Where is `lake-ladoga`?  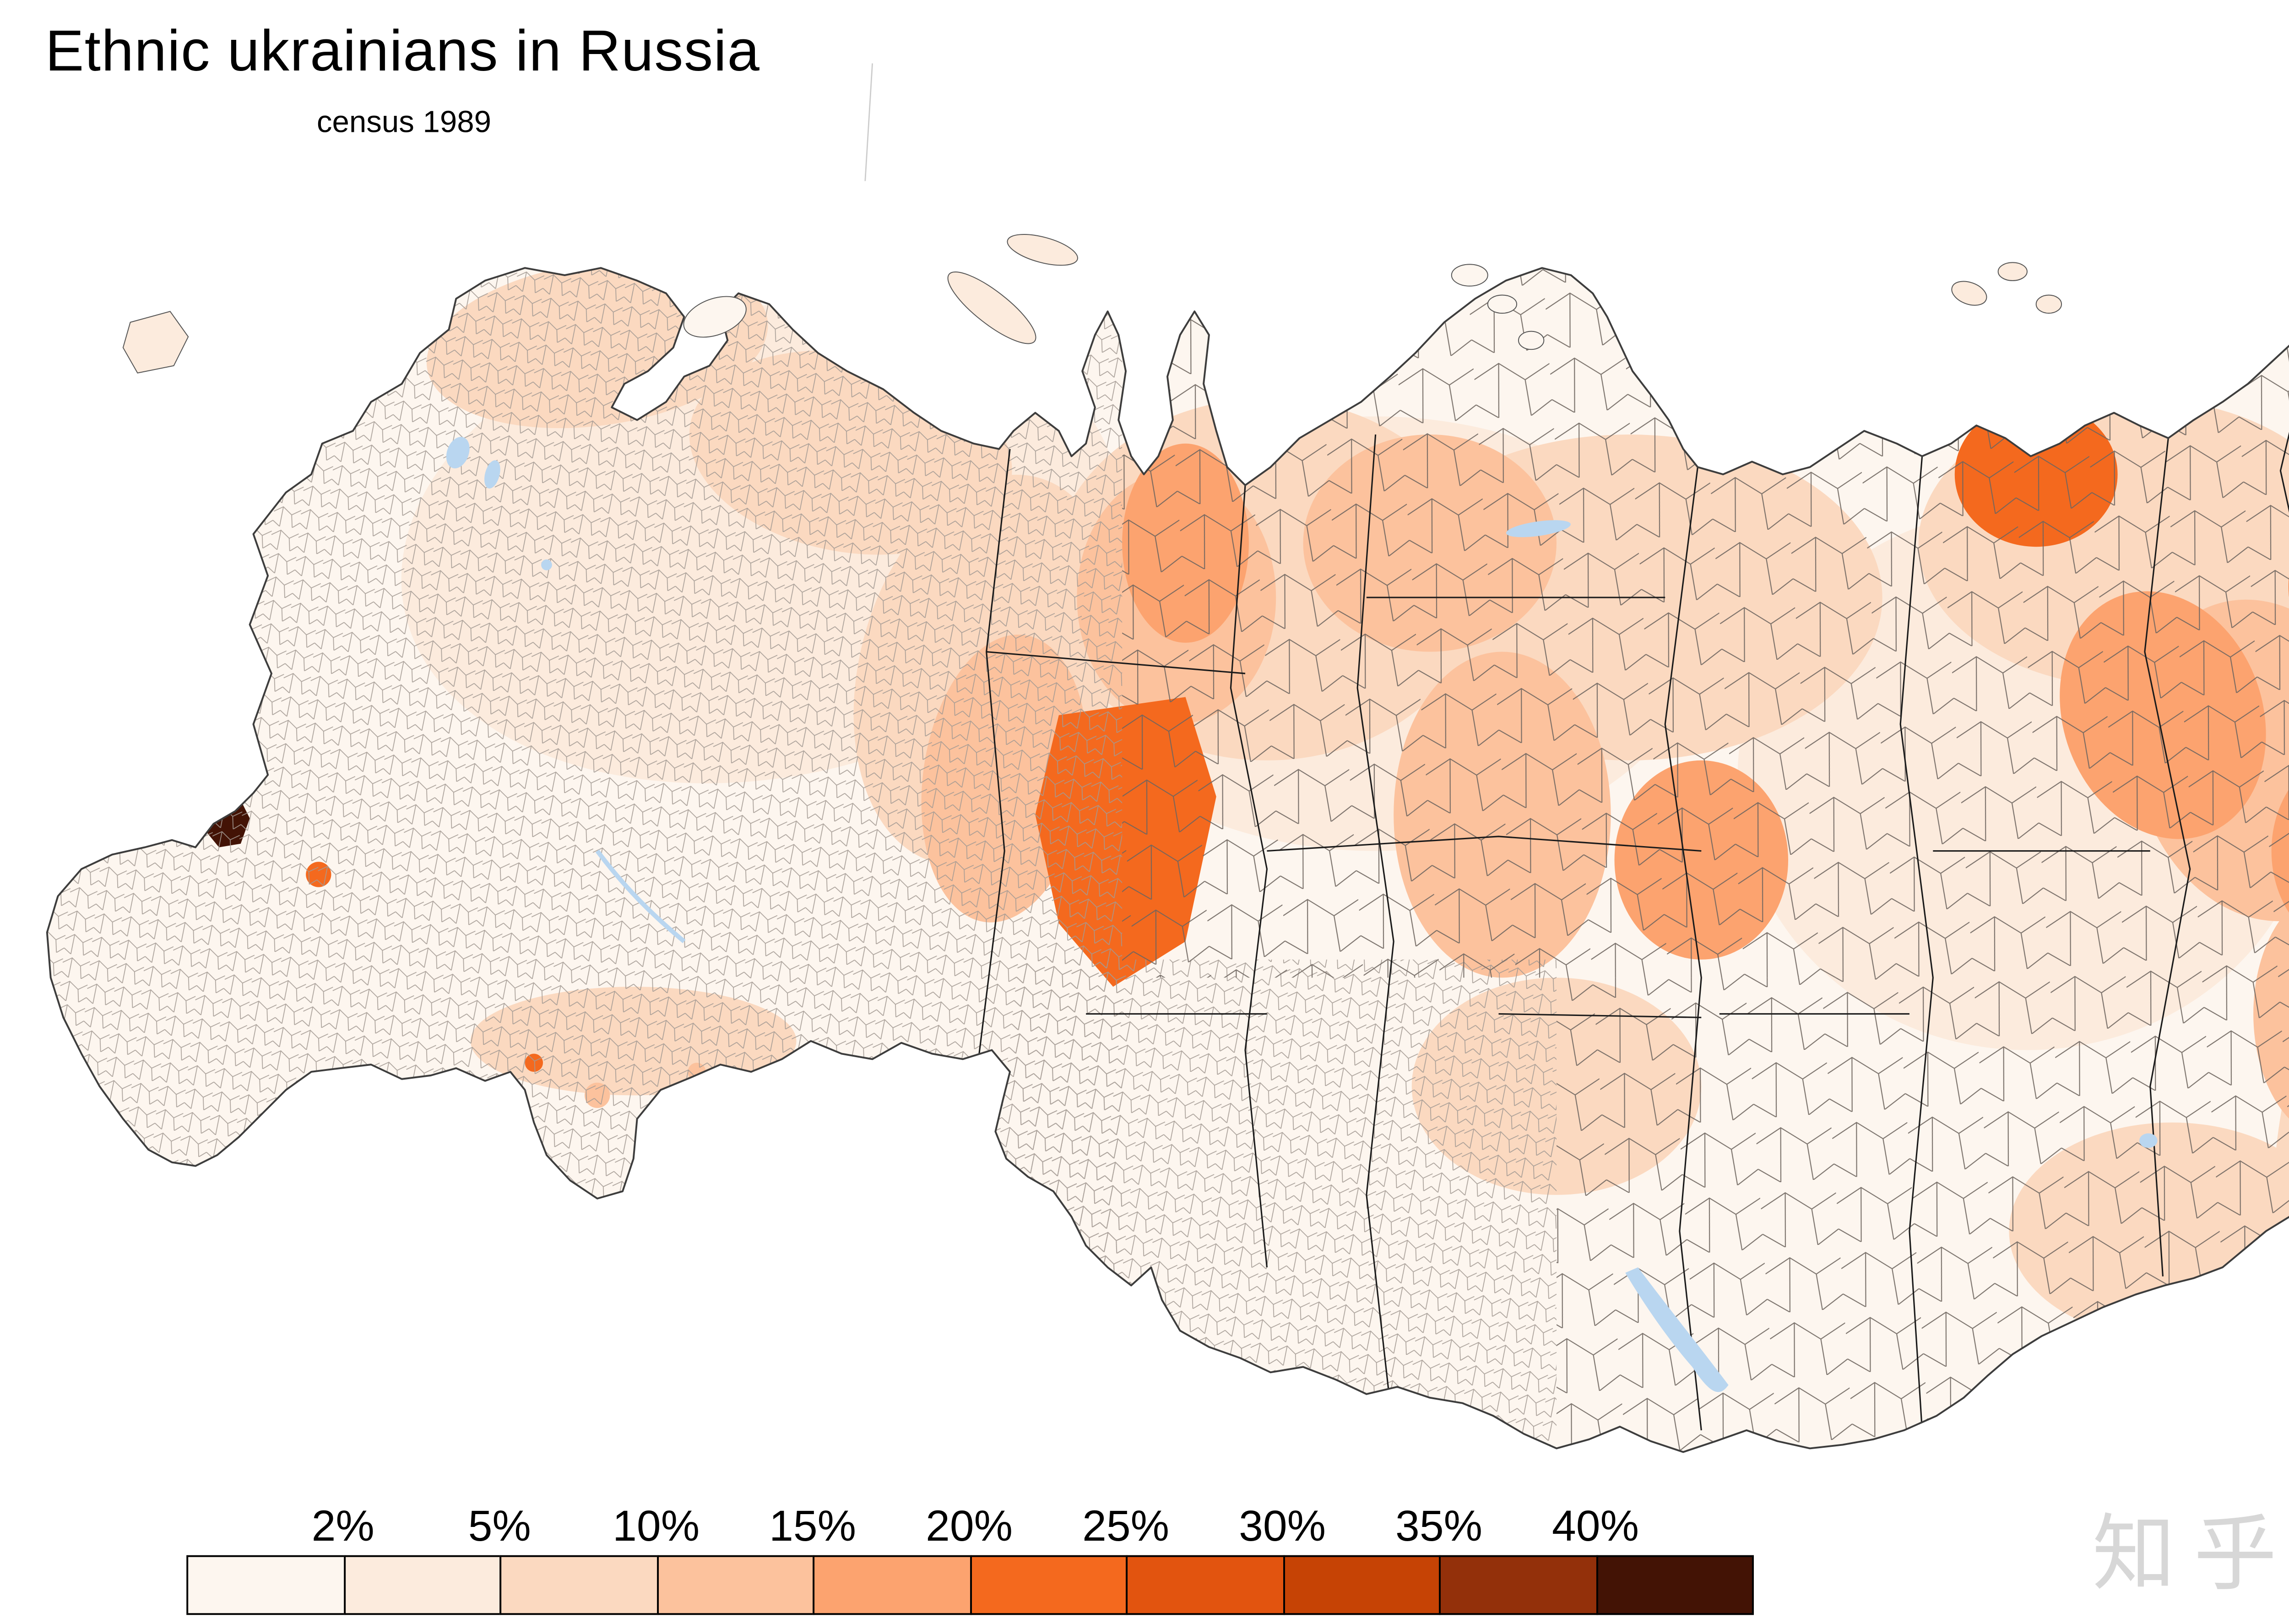
lake-ladoga is located at coordinates (458, 452).